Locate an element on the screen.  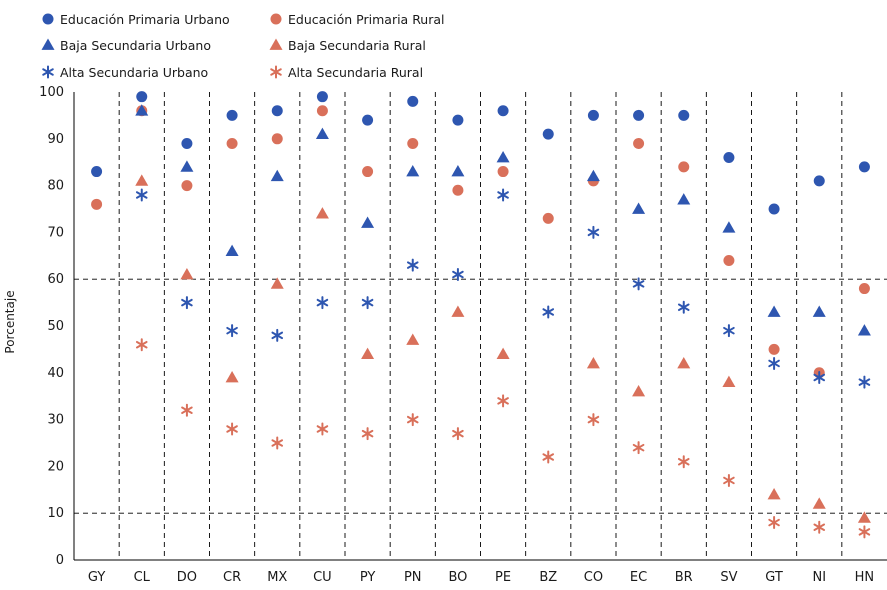
x-tick-label: PE is located at coordinates (503, 577).